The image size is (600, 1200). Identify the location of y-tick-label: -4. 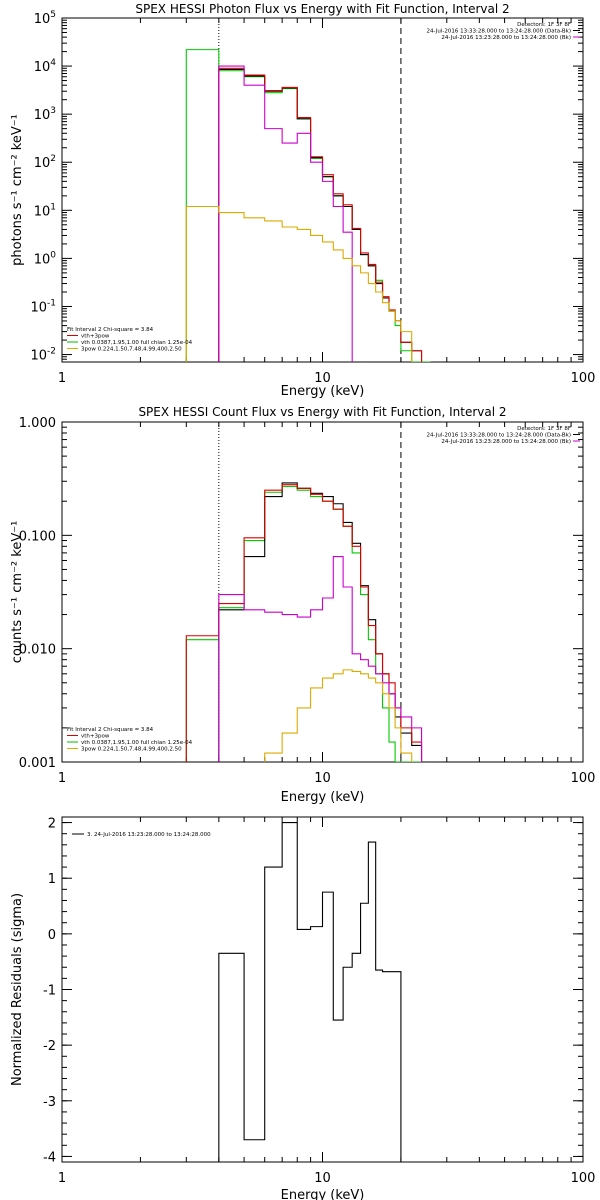
(49, 1157).